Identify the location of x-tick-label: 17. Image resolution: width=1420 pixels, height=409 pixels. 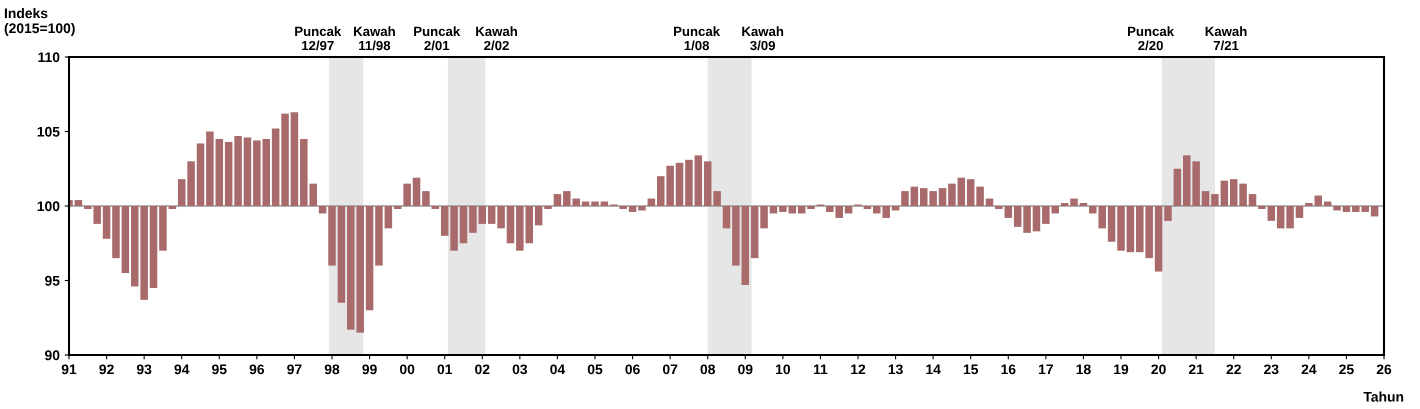
(1046, 369).